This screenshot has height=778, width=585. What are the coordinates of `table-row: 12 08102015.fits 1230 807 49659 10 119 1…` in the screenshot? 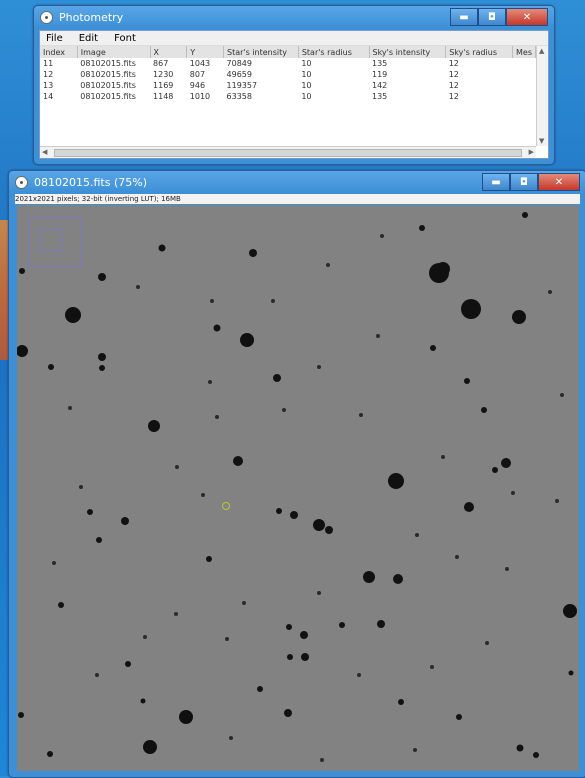 It's located at (288, 74).